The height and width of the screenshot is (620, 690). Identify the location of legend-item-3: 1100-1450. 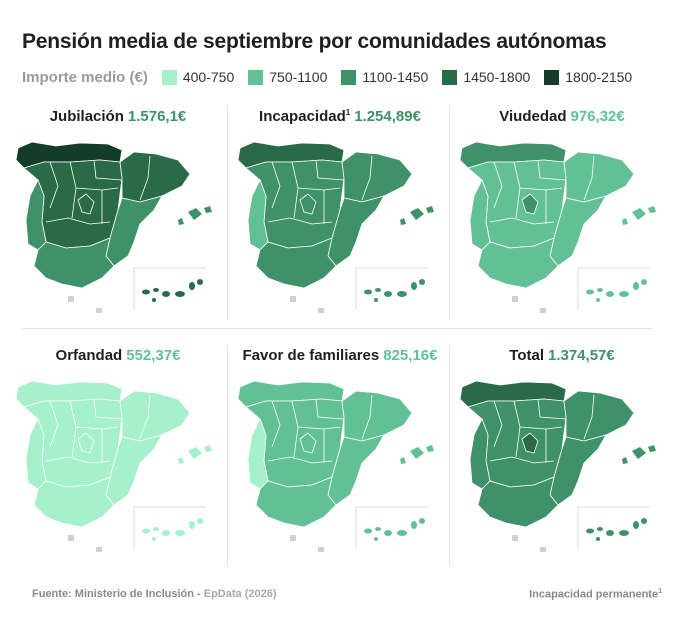
(384, 77).